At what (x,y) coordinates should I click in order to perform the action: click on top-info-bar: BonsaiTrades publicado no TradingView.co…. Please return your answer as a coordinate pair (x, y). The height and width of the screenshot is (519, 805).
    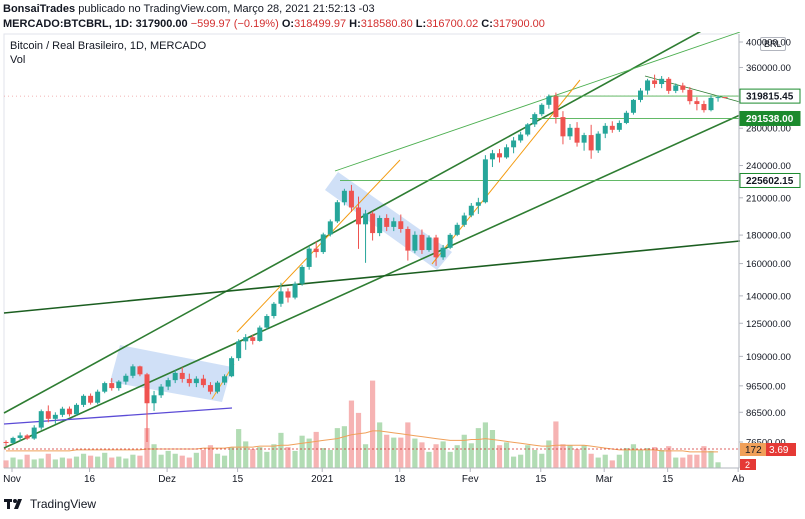
    Looking at the image, I should click on (402, 16).